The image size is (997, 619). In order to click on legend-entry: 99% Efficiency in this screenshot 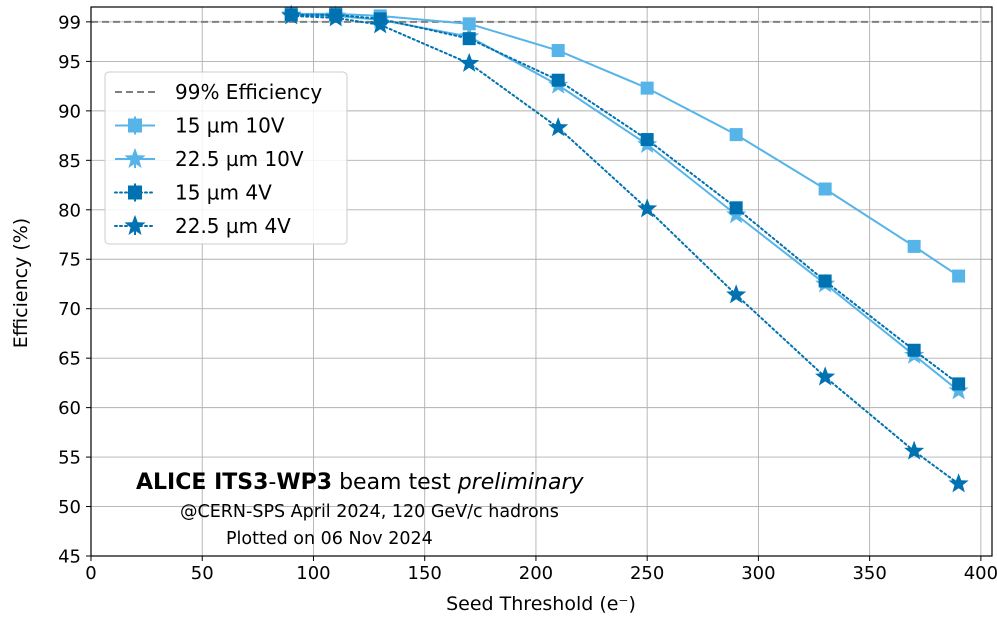, I will do `click(218, 92)`.